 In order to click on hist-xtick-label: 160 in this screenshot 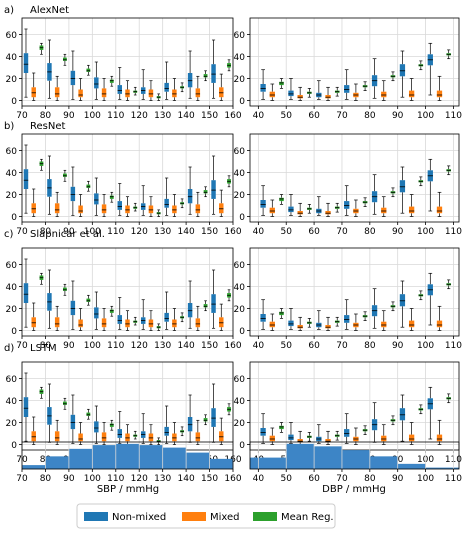, I will do `click(232, 479)`.